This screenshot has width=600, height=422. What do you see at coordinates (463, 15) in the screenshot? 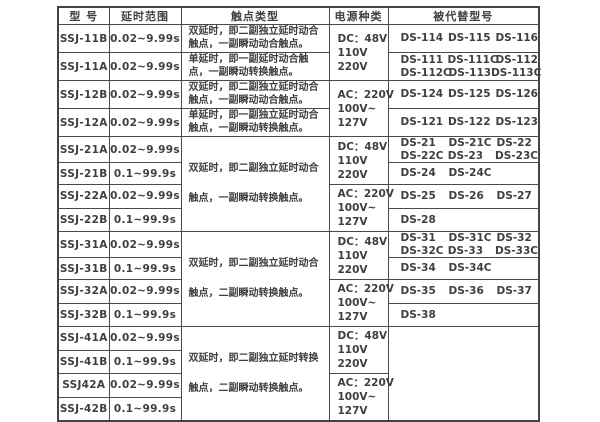
I see `col-header-replaced-model: 被代替型号` at bounding box center [463, 15].